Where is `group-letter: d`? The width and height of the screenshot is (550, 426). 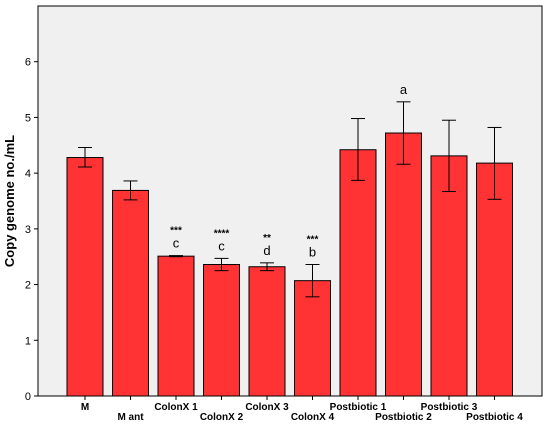
group-letter: d is located at coordinates (266, 250).